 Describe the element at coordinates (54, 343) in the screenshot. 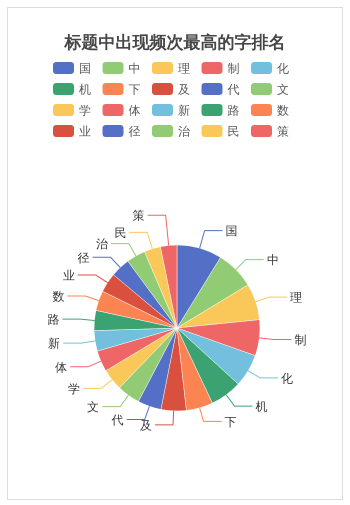

I see `slice-label: 新` at that location.